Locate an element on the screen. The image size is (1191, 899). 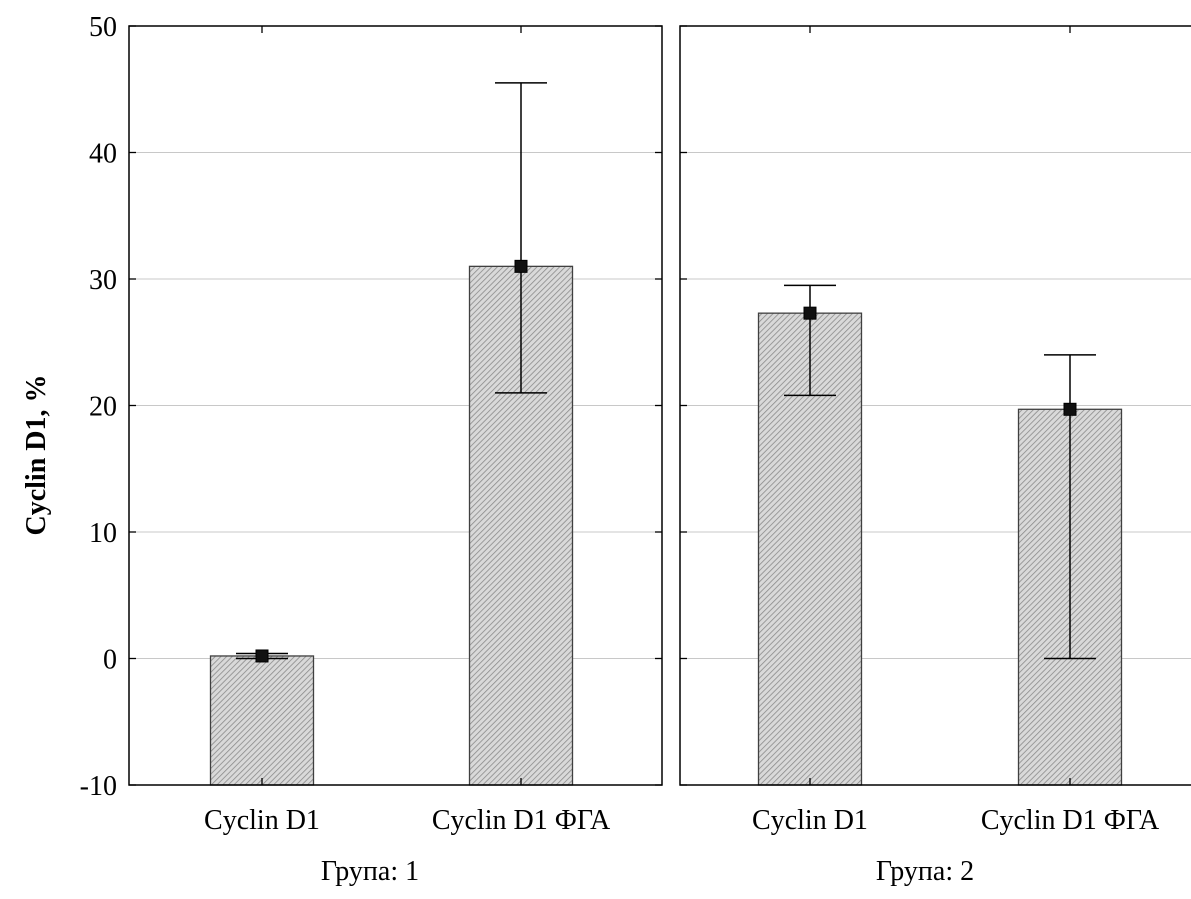
panel-label: Група: 2 is located at coordinates (925, 871).